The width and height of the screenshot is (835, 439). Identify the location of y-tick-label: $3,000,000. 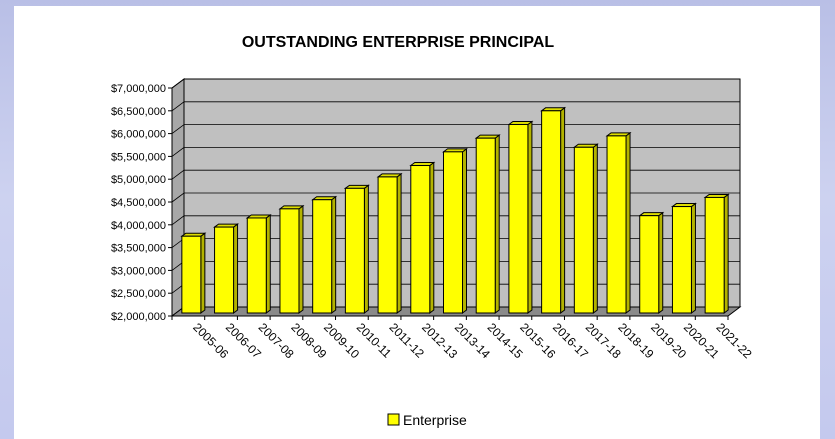
(138, 271).